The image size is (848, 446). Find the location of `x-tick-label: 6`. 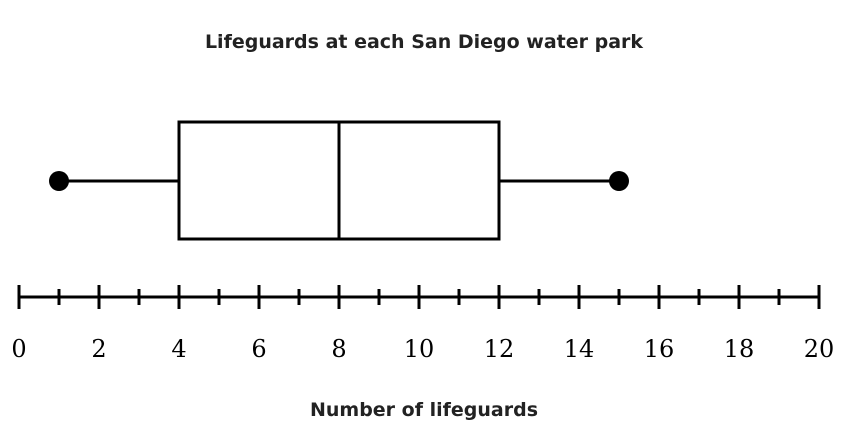

x-tick-label: 6 is located at coordinates (258, 349).